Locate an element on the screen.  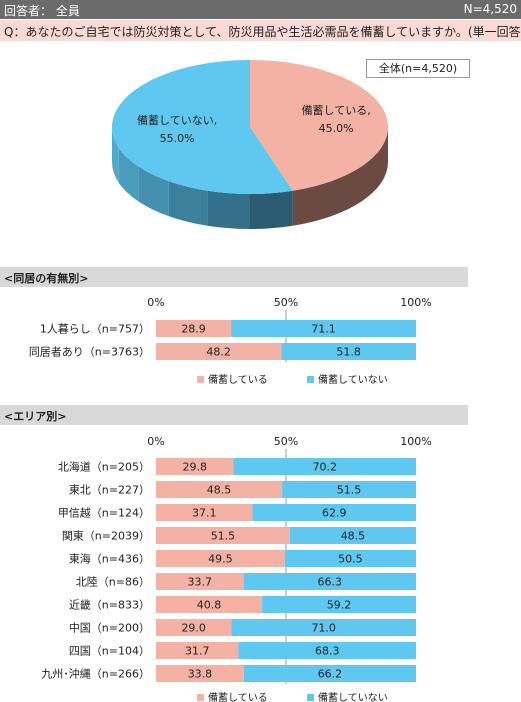
area-category-label: 関東（n=2039） is located at coordinates (106, 536).